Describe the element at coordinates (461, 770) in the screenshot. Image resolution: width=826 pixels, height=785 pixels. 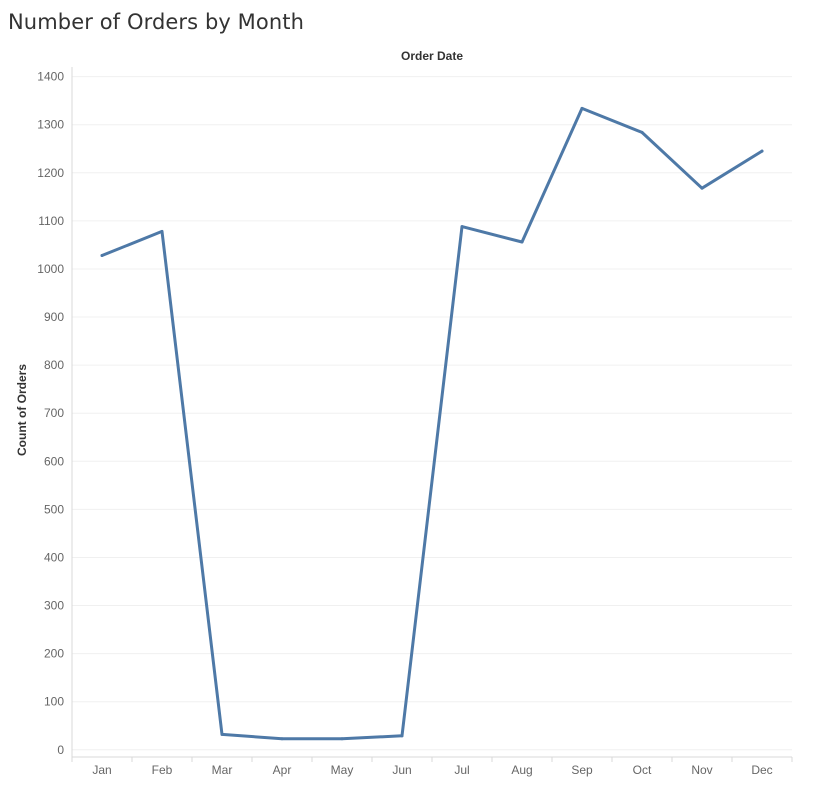
I see `x-tick-label: Jul` at that location.